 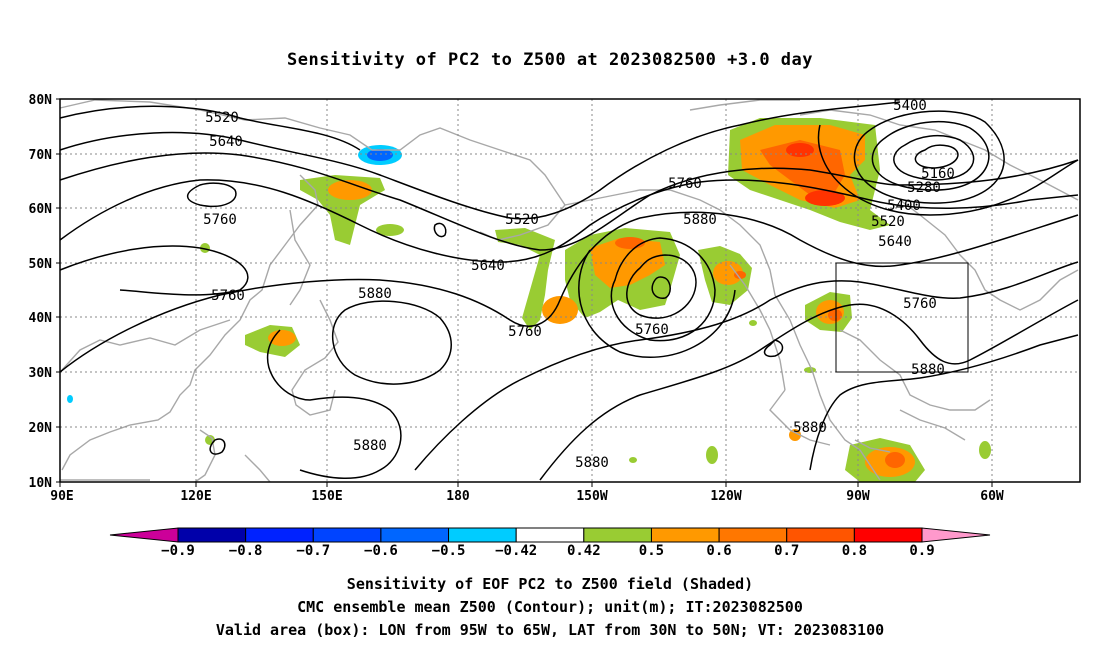 I want to click on lon-label: 120E, so click(x=195, y=496).